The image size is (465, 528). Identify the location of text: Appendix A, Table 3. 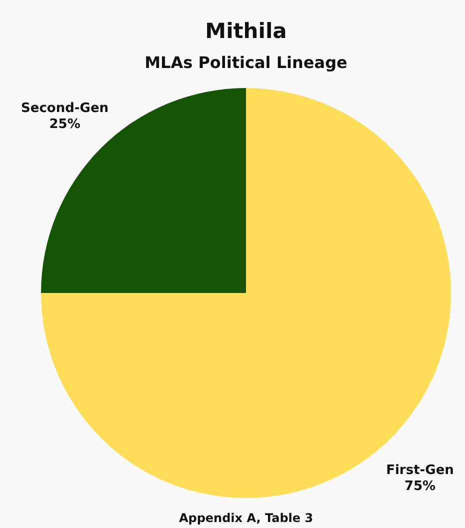
(246, 518).